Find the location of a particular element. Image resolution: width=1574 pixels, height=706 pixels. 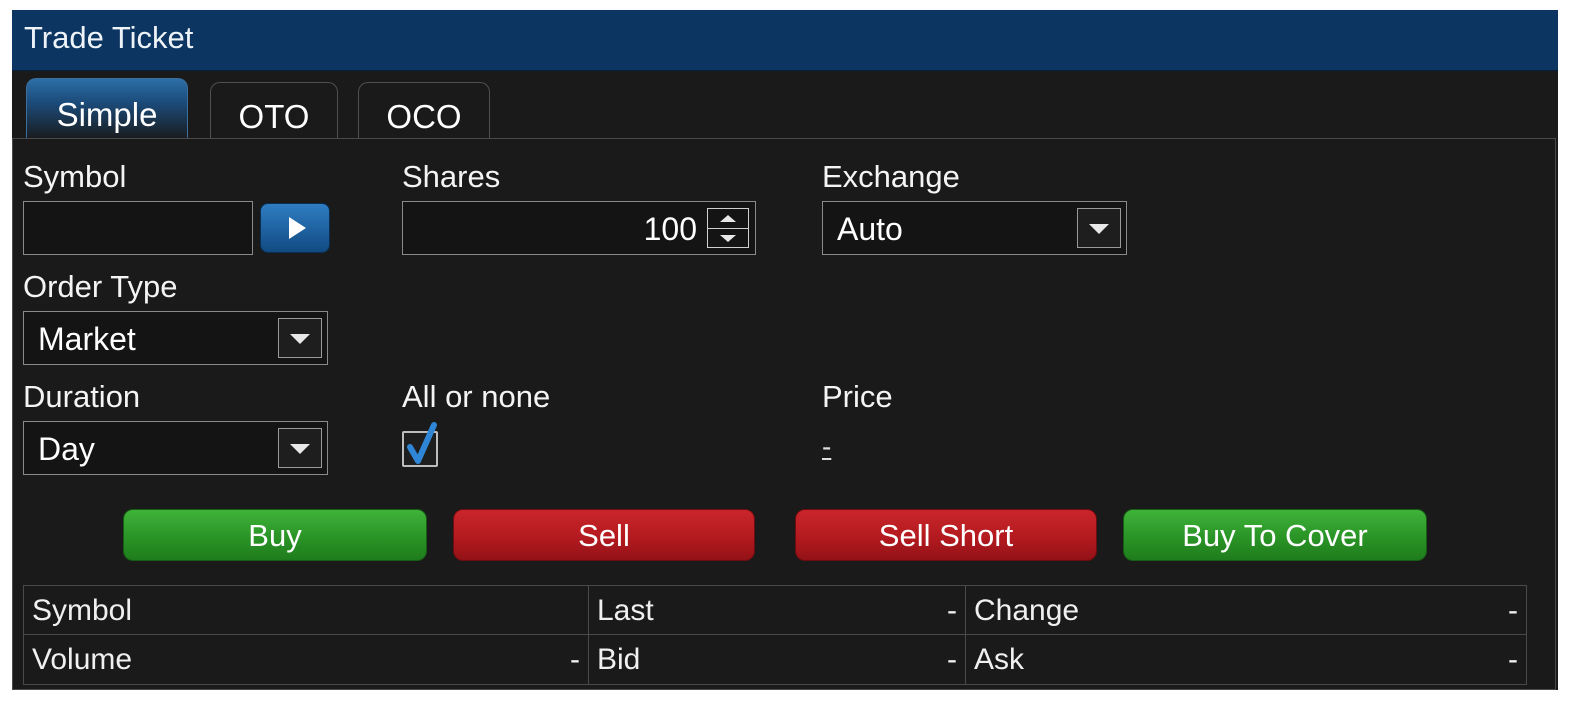

buy-to-cover-button: Buy To Cover is located at coordinates (1275, 535).